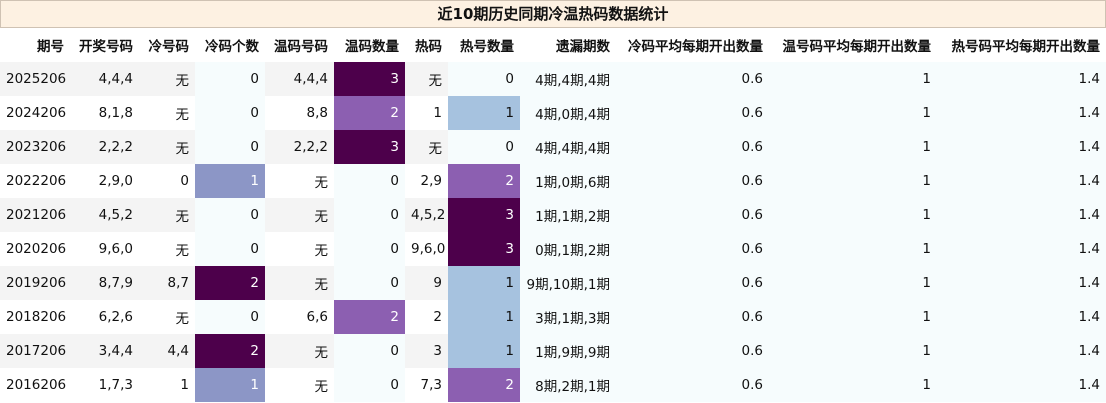 This screenshot has height=403, width=1106. What do you see at coordinates (553, 14) in the screenshot?
I see `table-title: 近10期历史同期冷温热码数据统计` at bounding box center [553, 14].